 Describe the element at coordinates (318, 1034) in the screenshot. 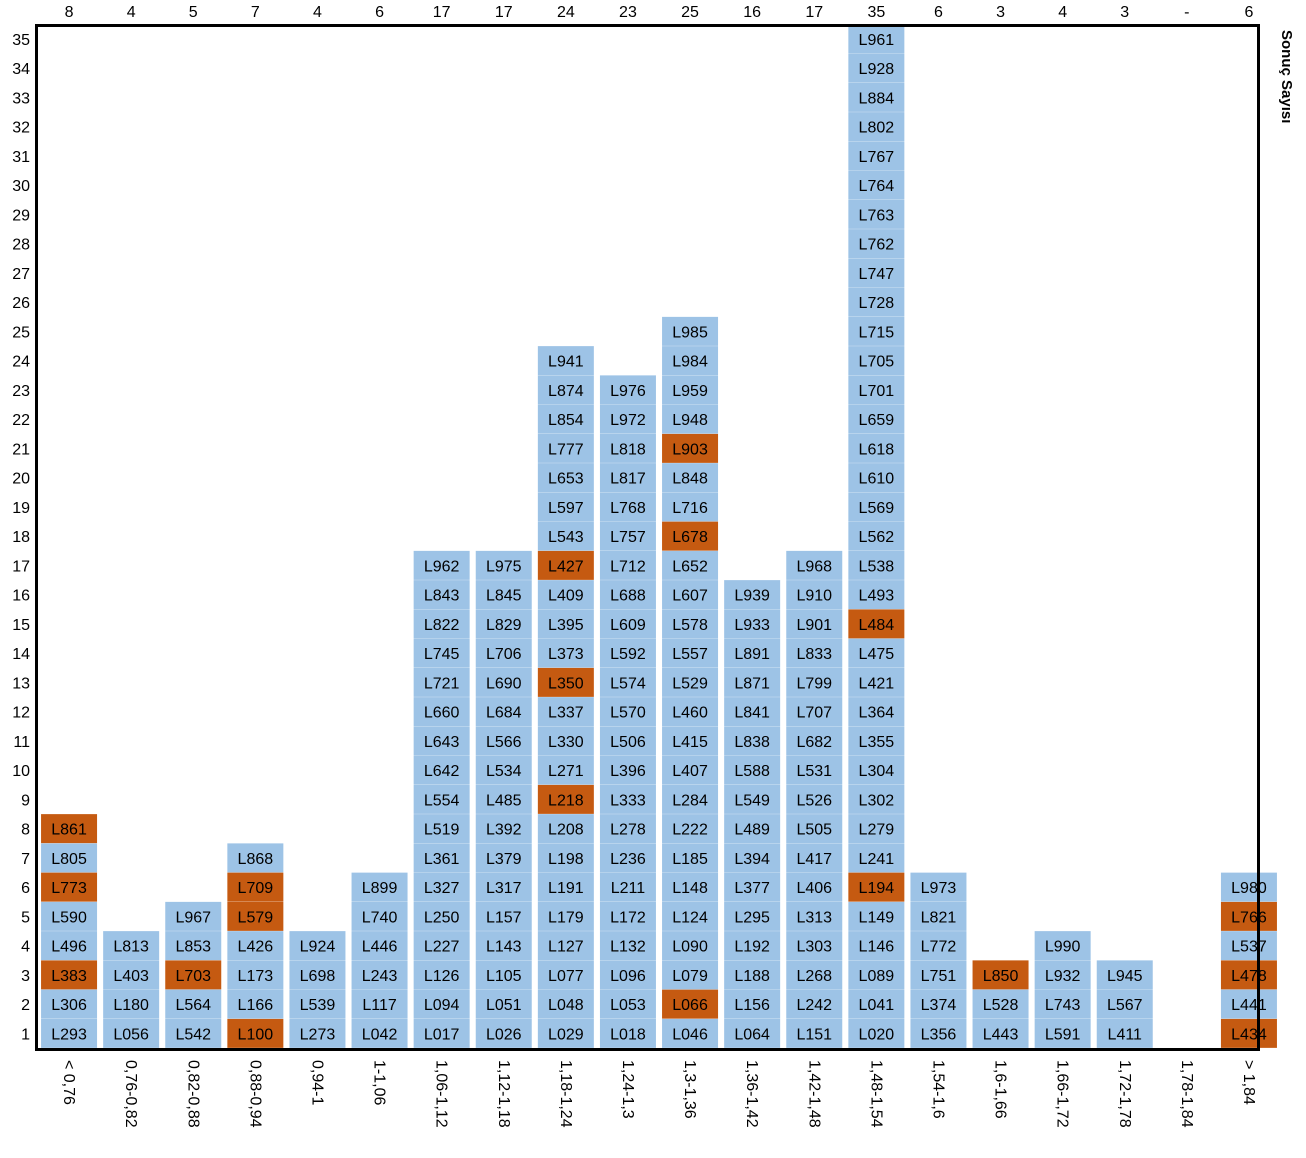

I see `cell-label: L273` at that location.